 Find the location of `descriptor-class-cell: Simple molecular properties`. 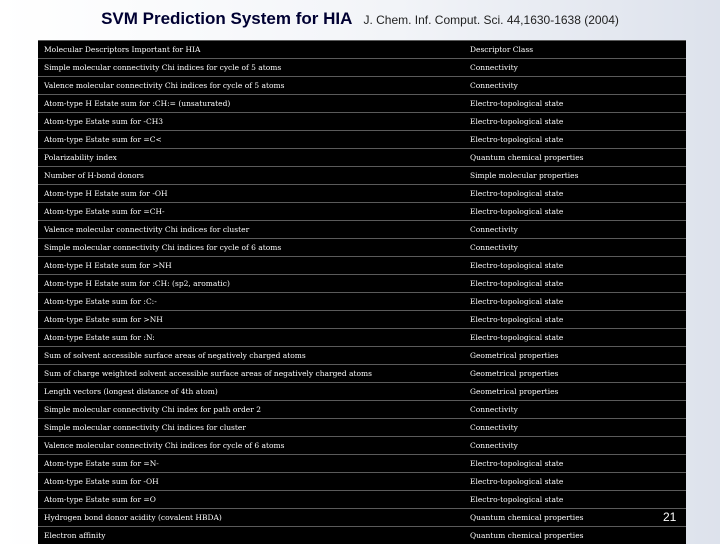

descriptor-class-cell: Simple molecular properties is located at coordinates (575, 176).